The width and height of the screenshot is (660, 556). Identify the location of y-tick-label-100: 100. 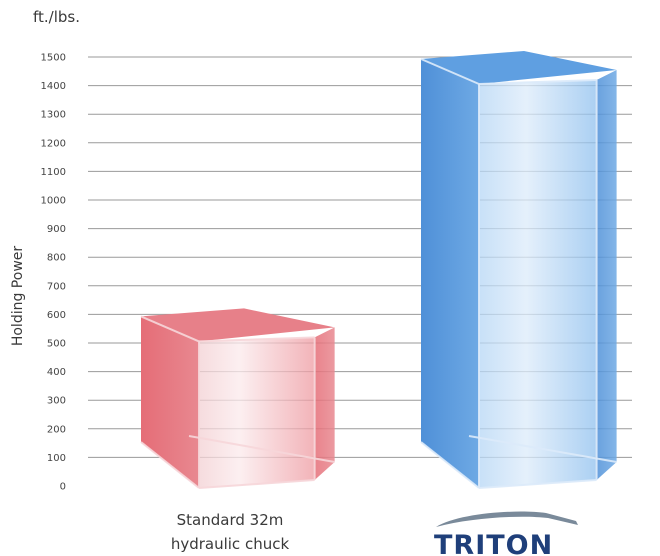
(56, 458).